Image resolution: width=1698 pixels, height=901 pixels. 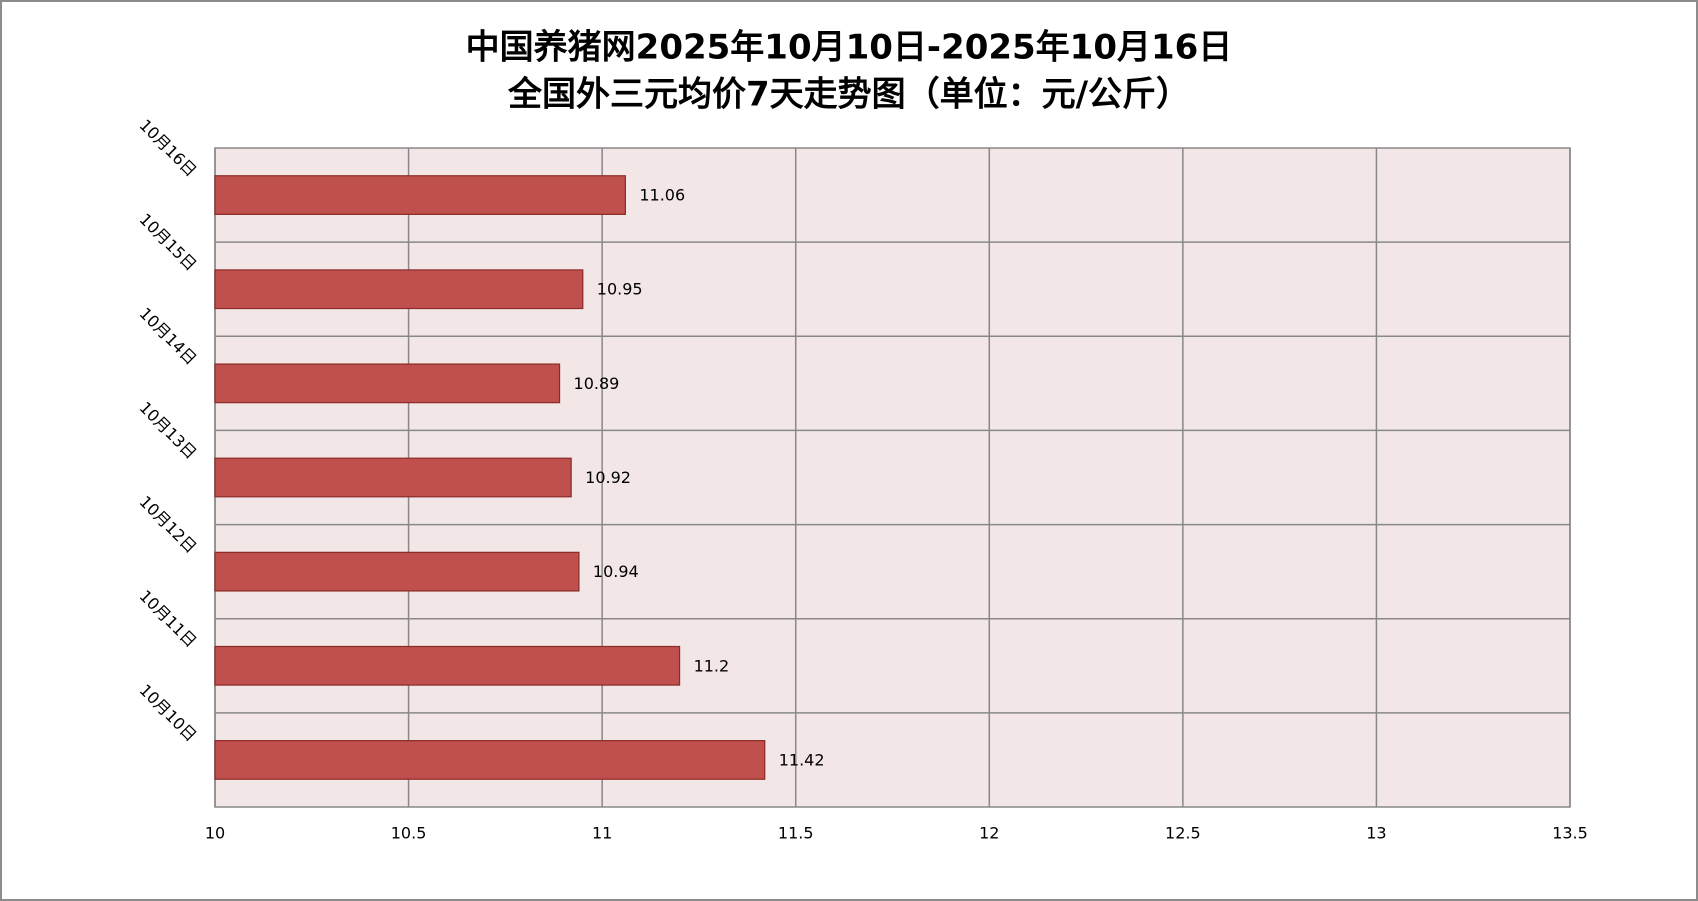 What do you see at coordinates (608, 477) in the screenshot?
I see `data-label: 10.92` at bounding box center [608, 477].